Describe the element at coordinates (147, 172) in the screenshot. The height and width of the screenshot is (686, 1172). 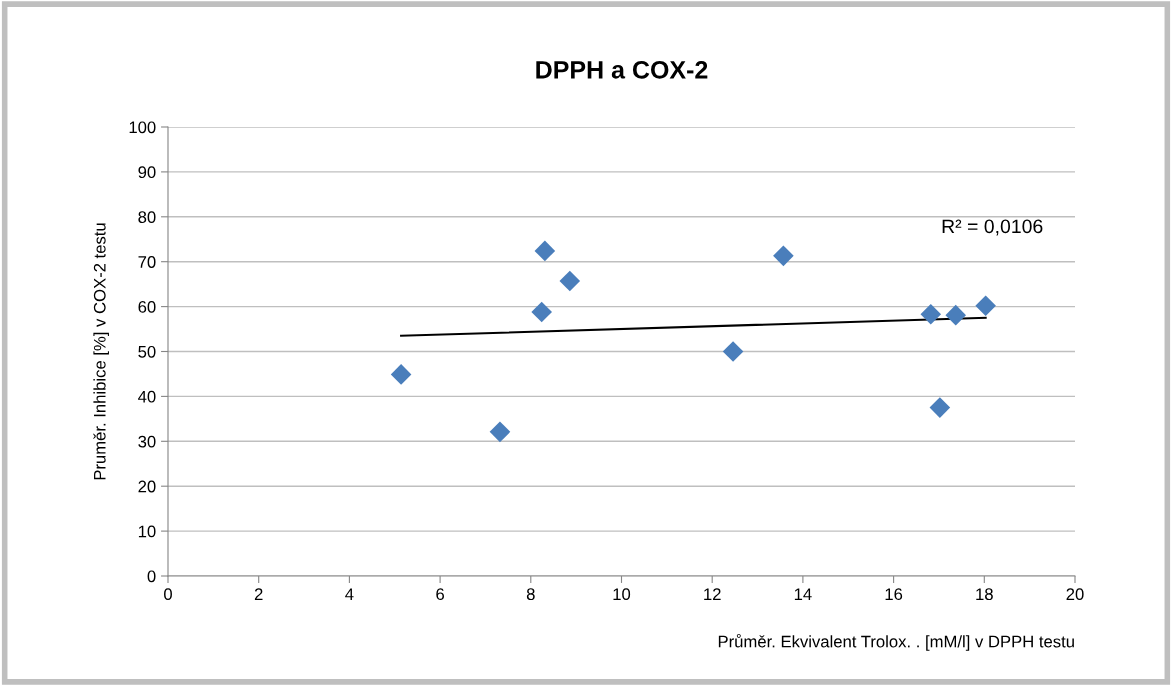
I see `y-tick-label: 90` at that location.